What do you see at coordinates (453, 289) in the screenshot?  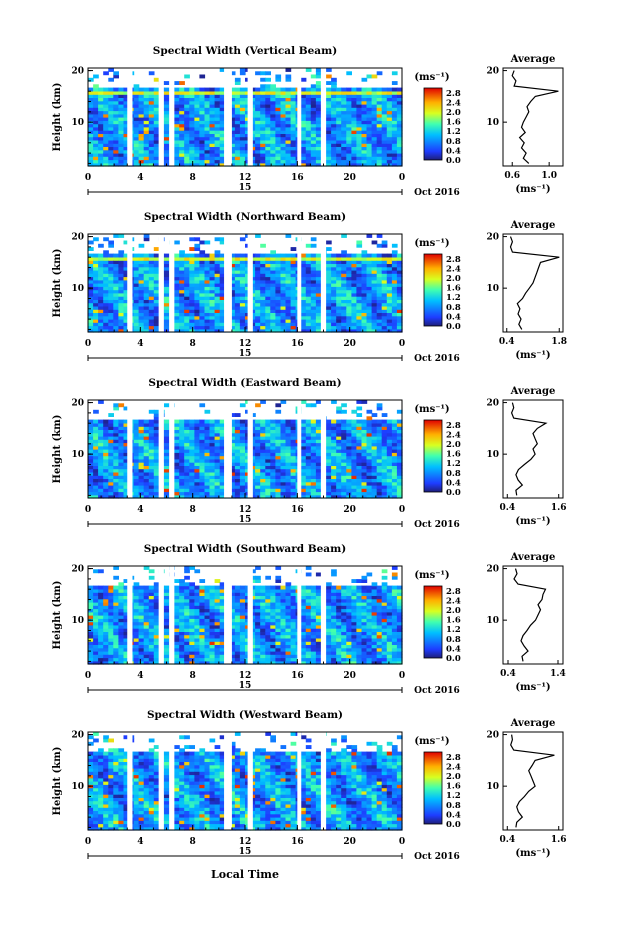 I see `colorbar-tick-label: 1.6` at bounding box center [453, 289].